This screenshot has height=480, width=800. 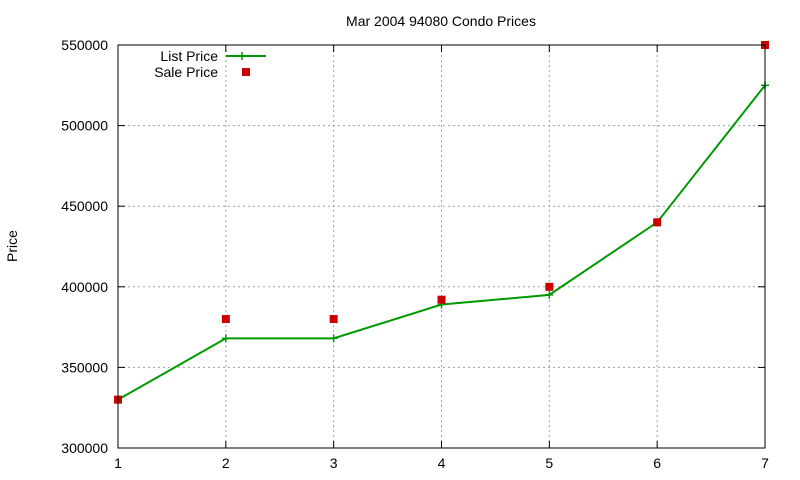 I want to click on chart-title: Mar 2004 94080 Condo Prices, so click(x=441, y=21).